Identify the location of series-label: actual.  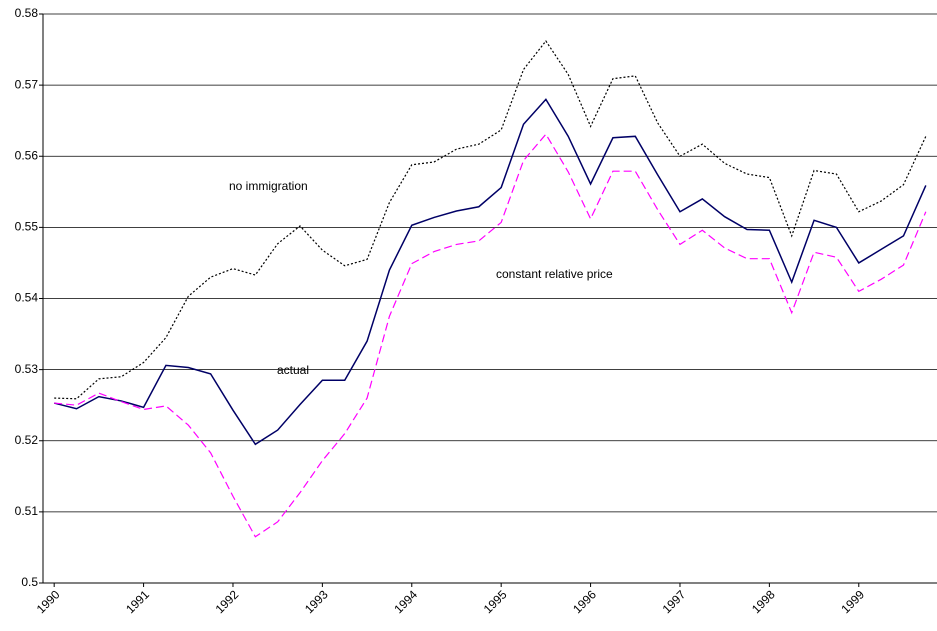
(293, 370).